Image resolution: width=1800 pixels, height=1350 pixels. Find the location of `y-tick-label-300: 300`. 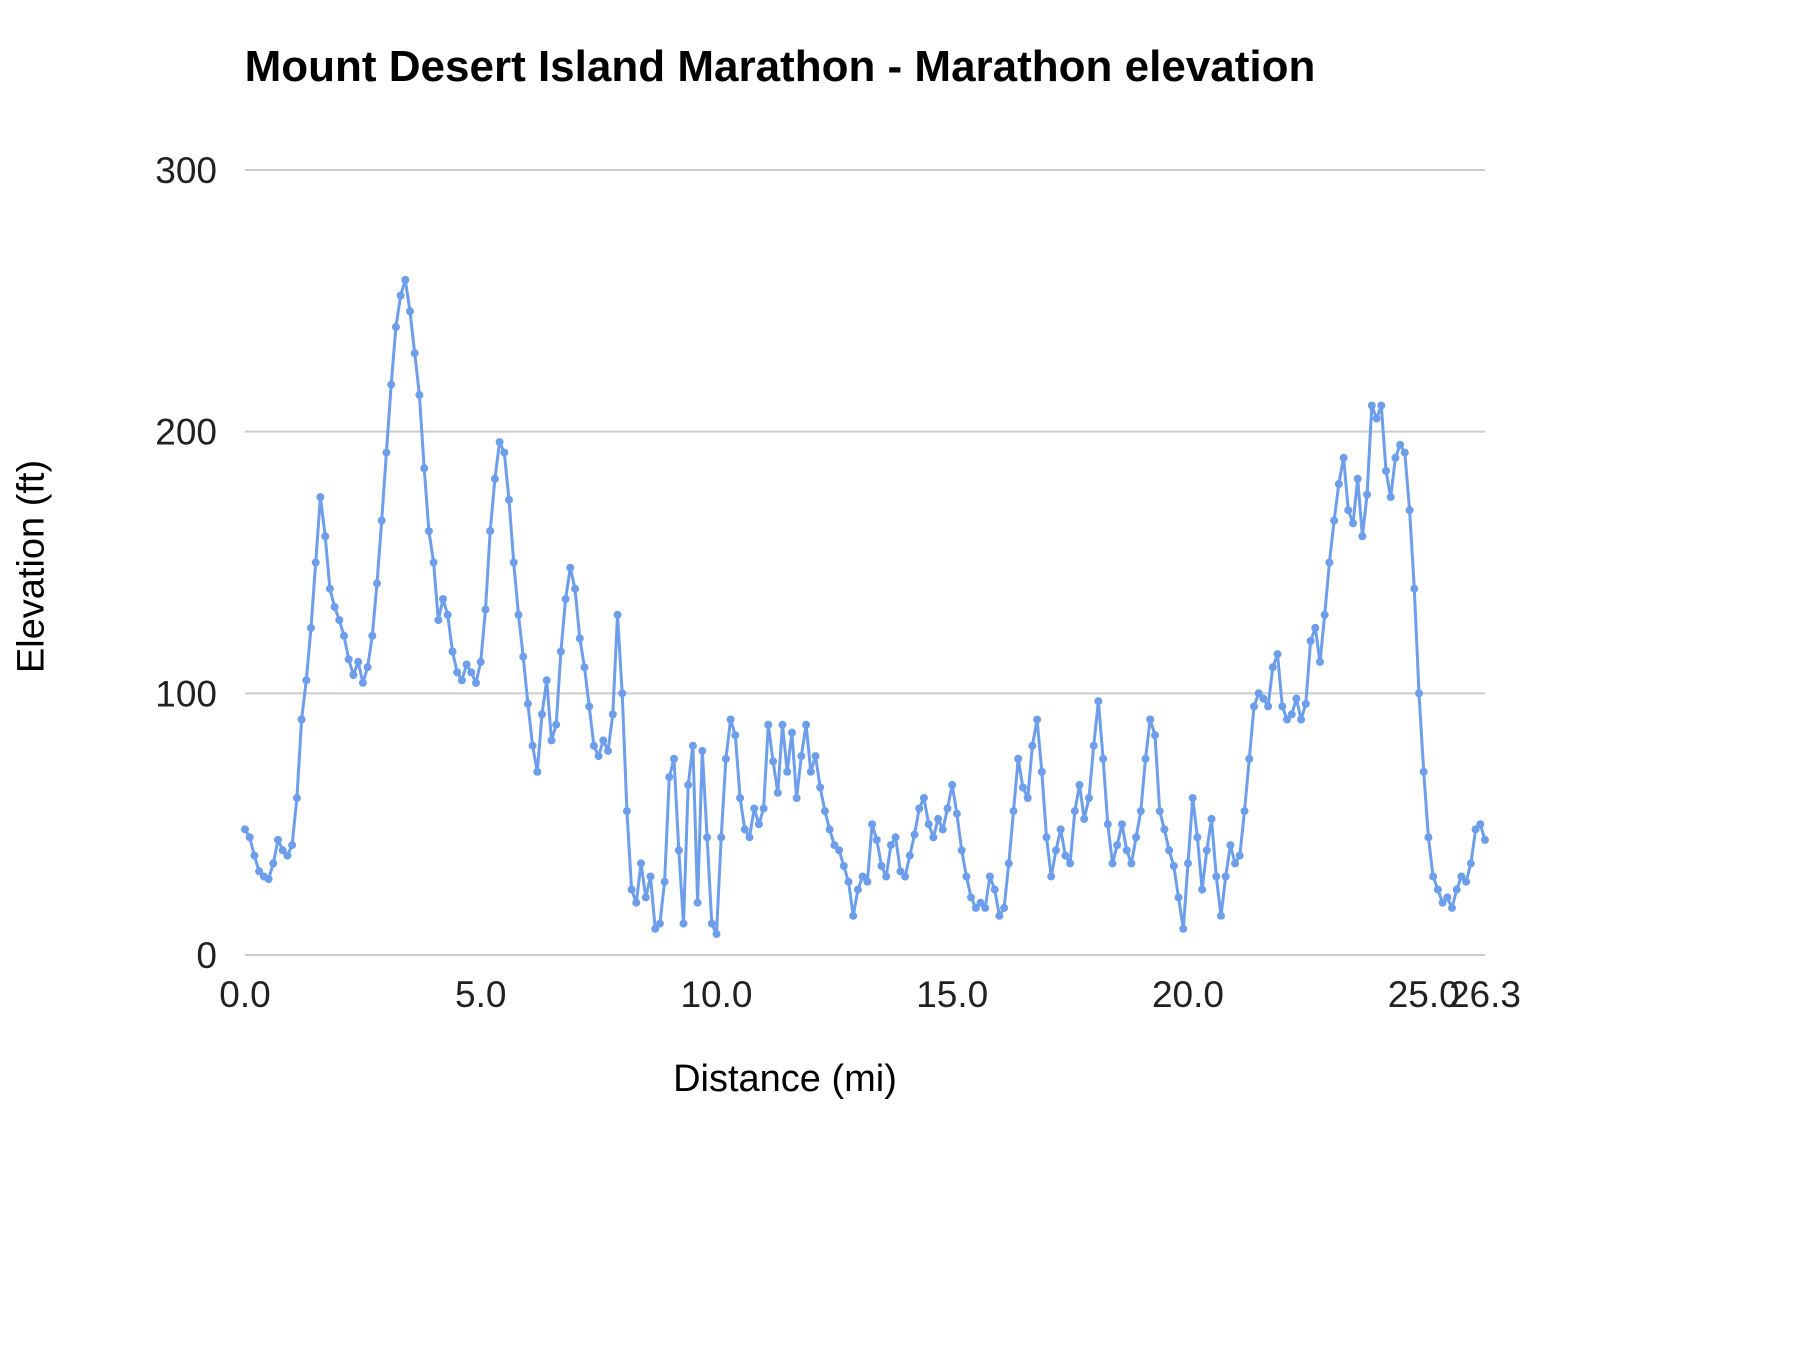

y-tick-label-300: 300 is located at coordinates (186, 170).